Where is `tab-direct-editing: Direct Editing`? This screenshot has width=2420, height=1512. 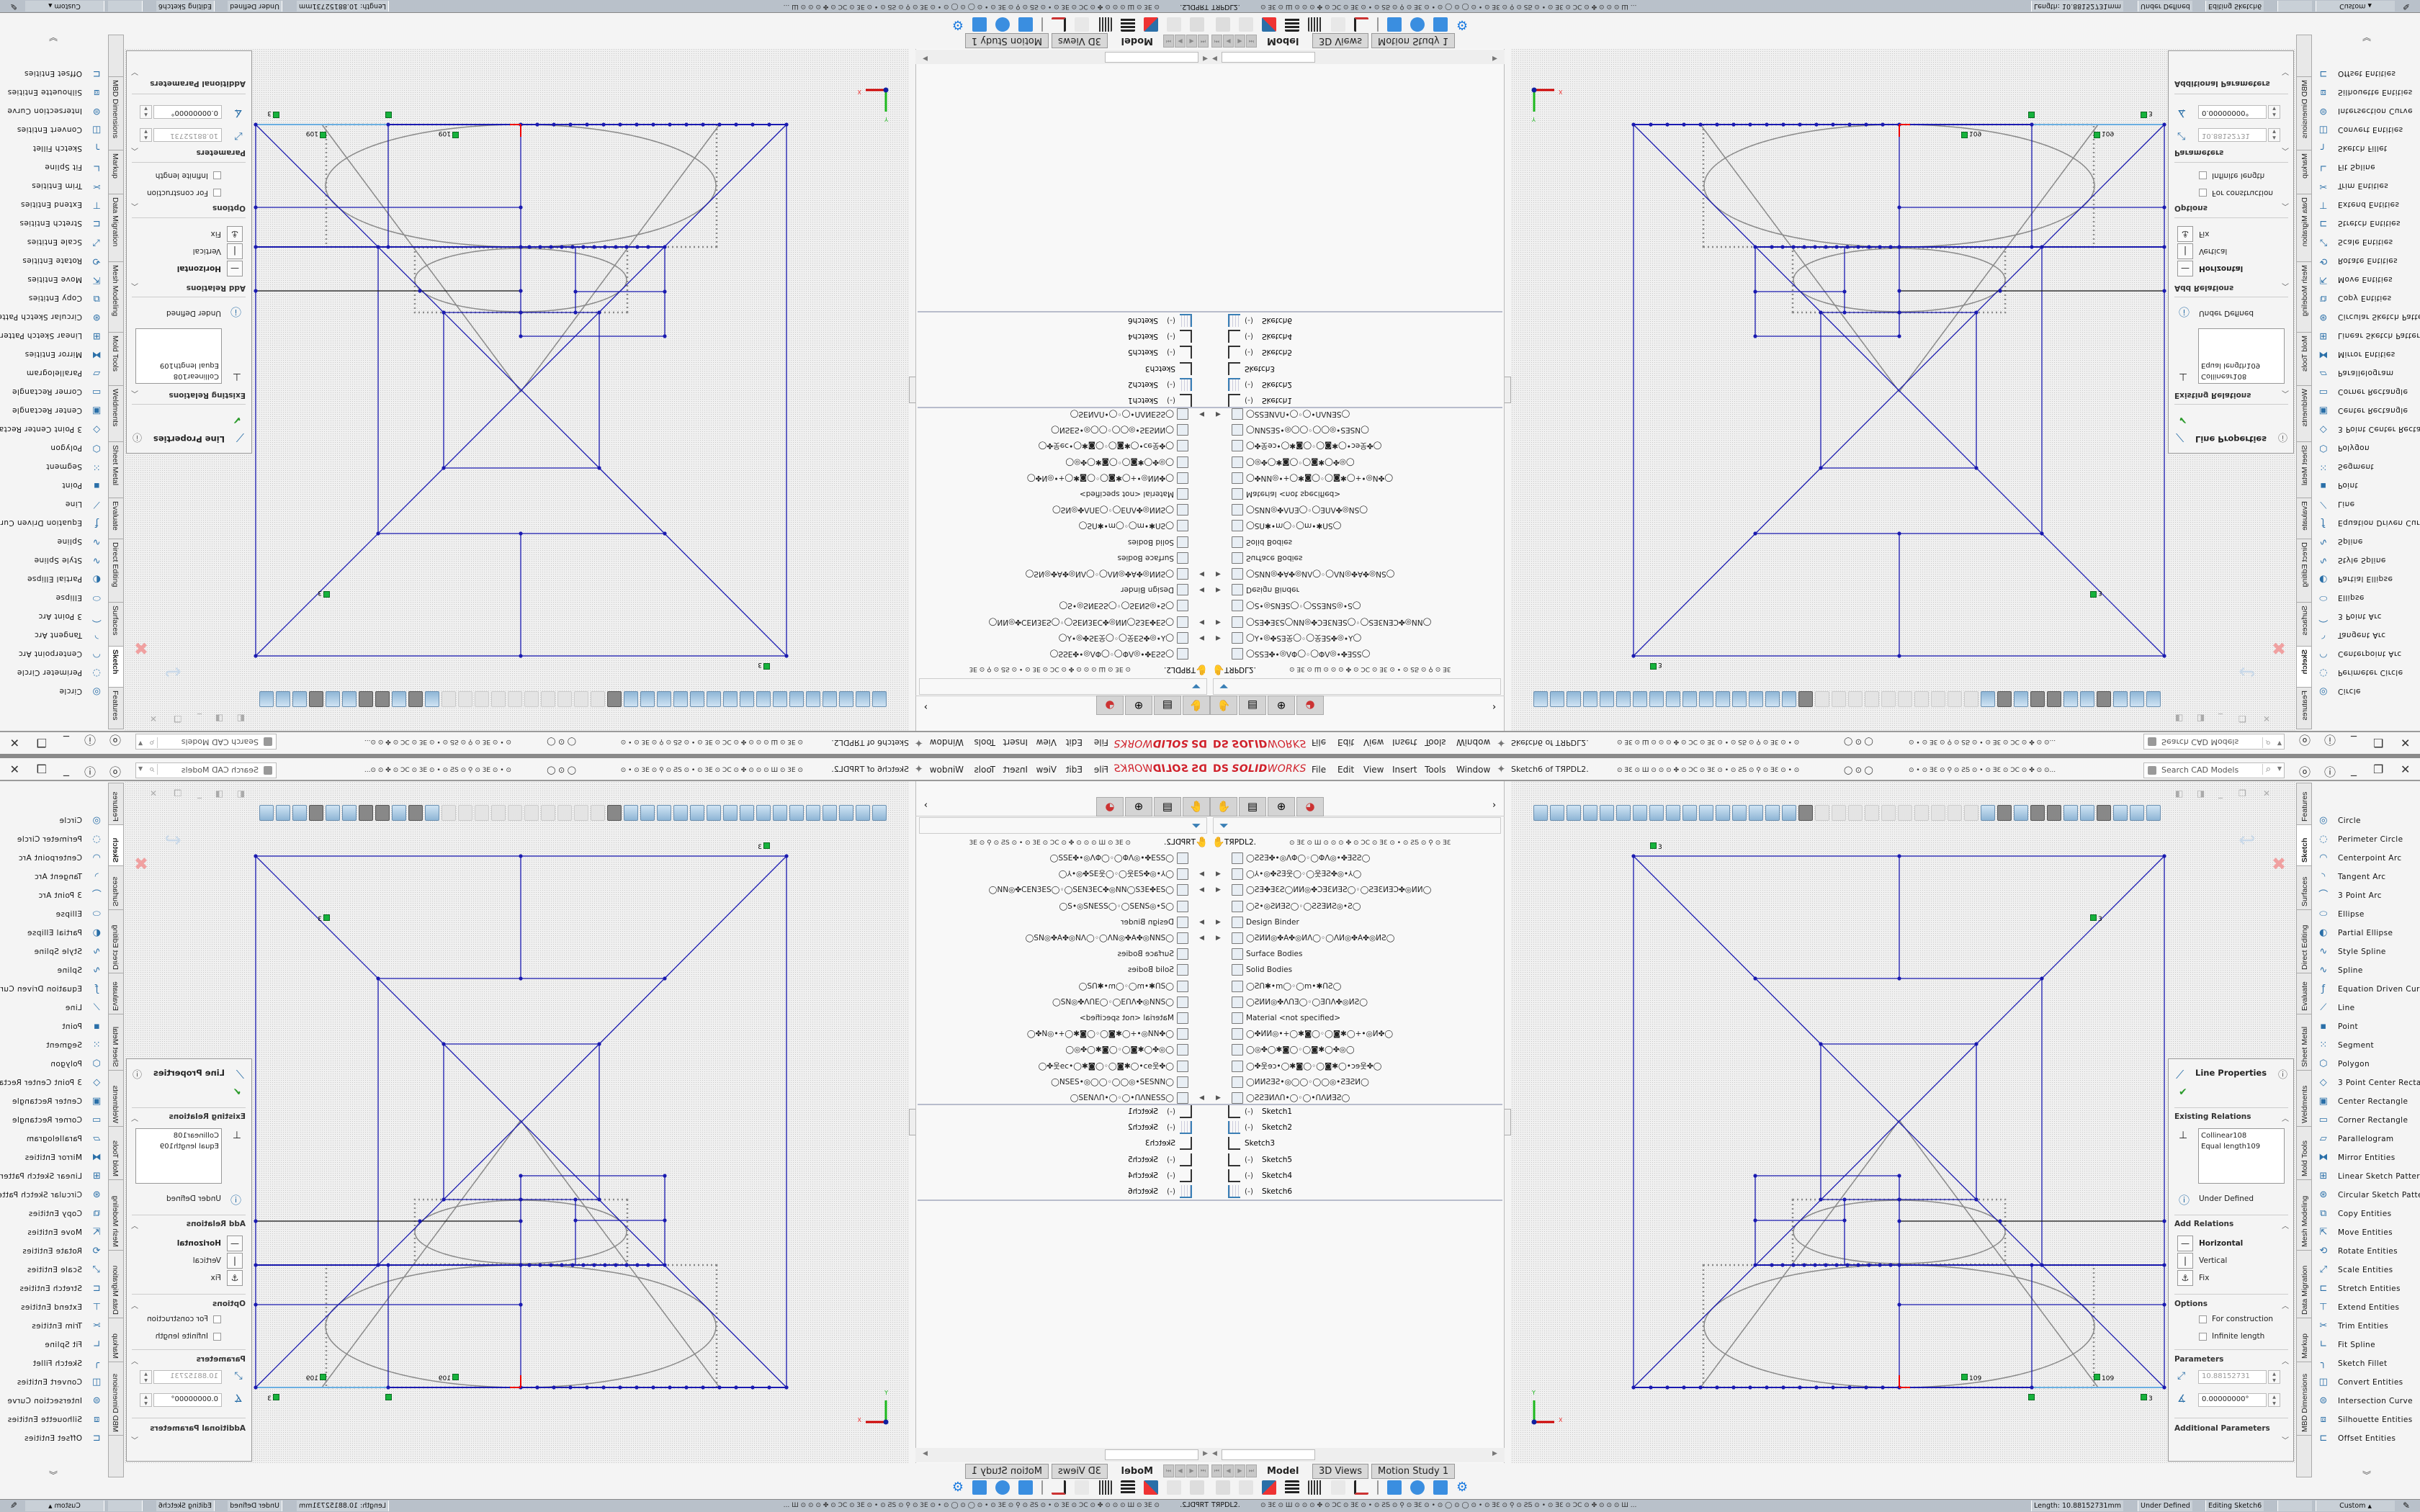
tab-direct-editing: Direct Editing is located at coordinates (2304, 941).